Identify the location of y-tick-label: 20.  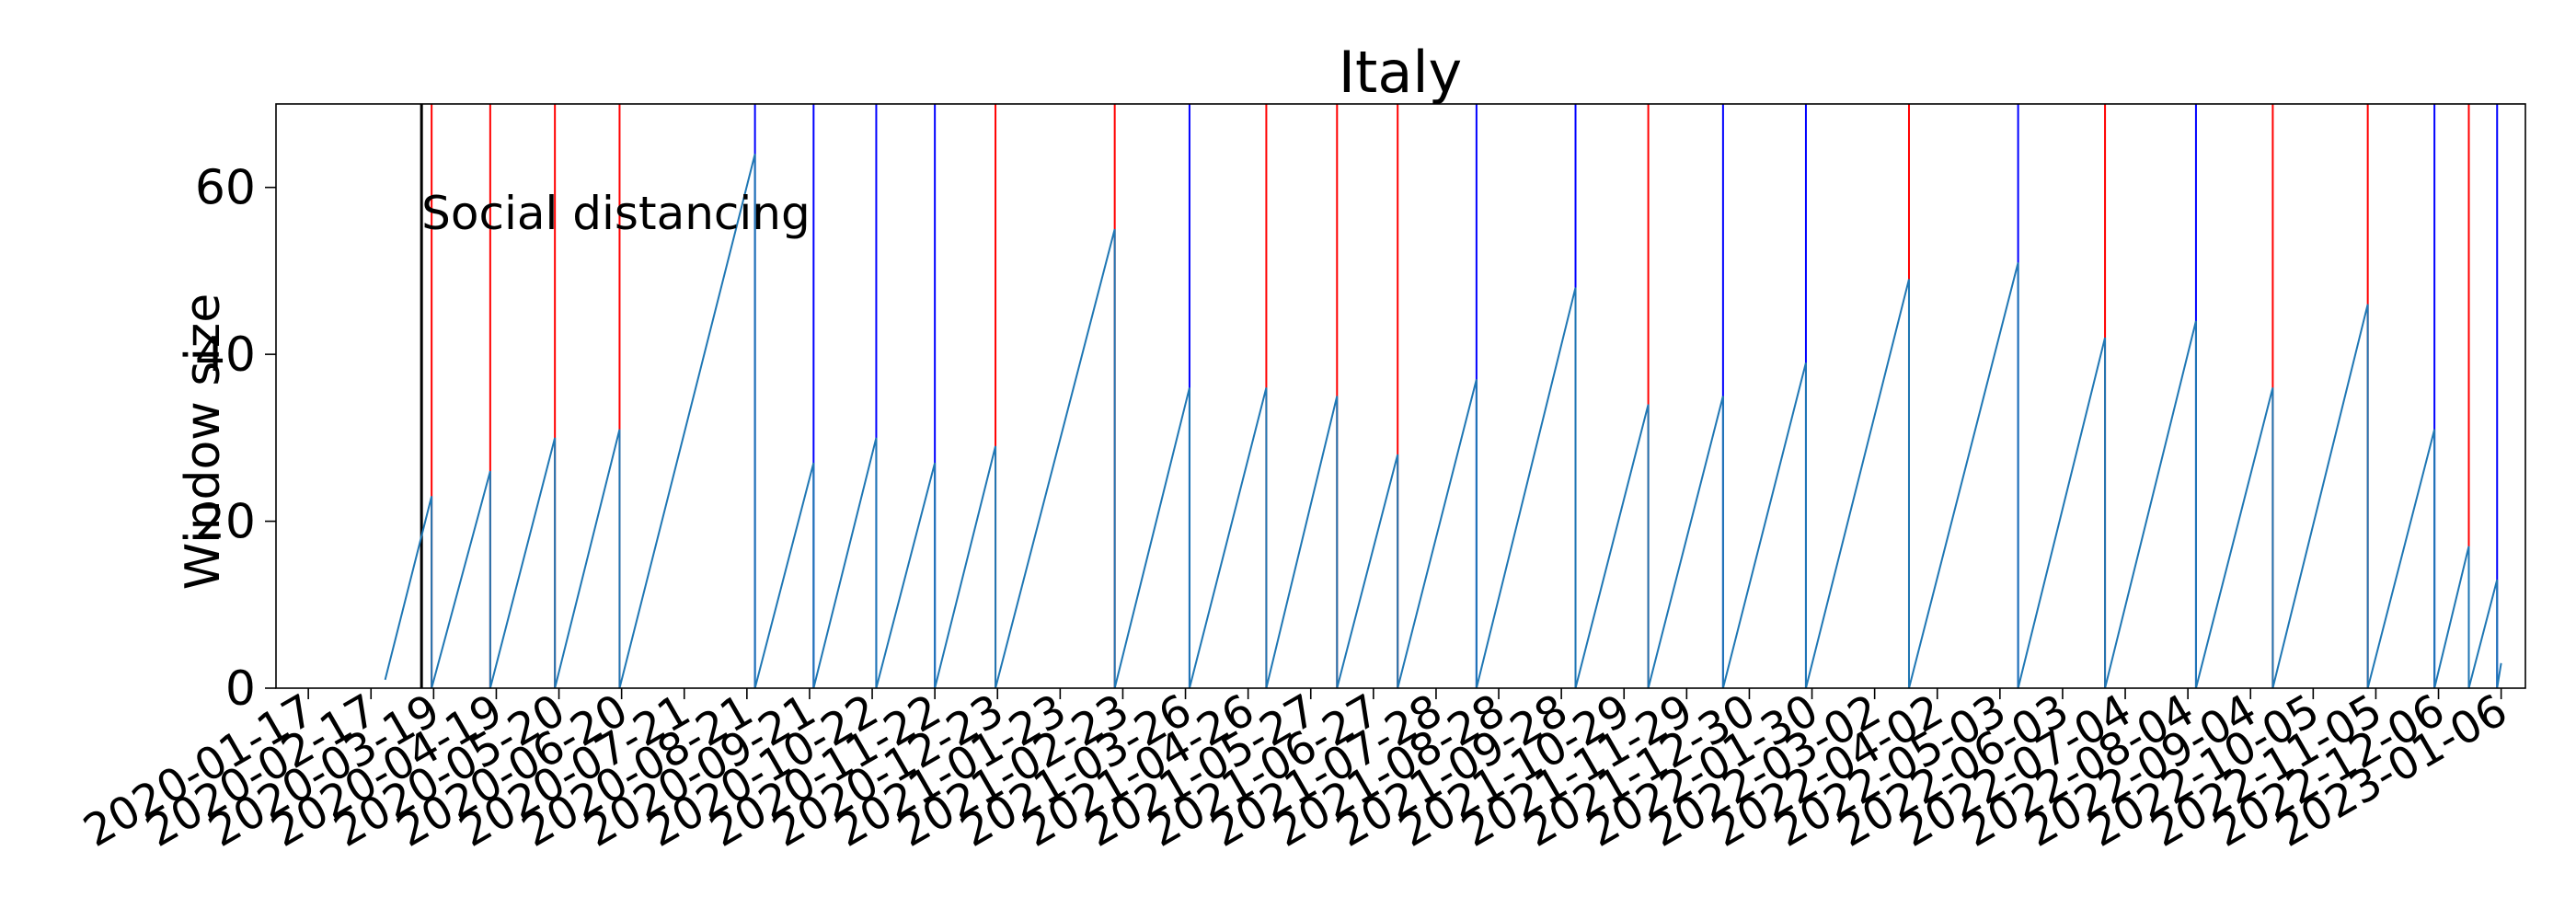
(225, 522).